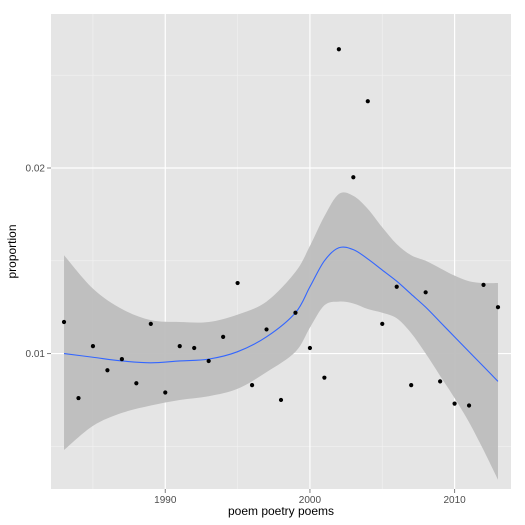  What do you see at coordinates (36, 354) in the screenshot?
I see `y-tick-label: 0.01` at bounding box center [36, 354].